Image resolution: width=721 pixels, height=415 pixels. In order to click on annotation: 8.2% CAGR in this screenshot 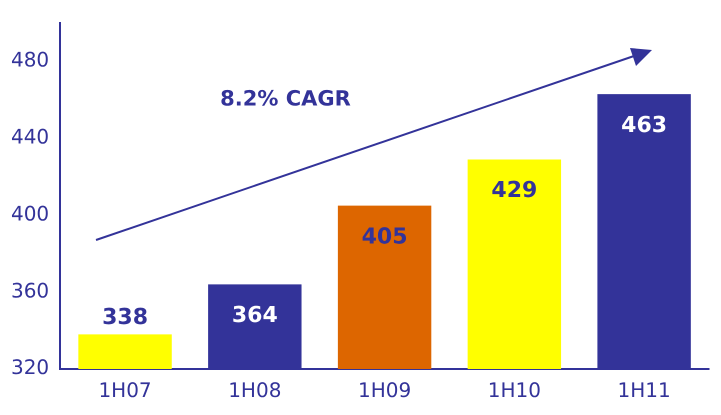, I will do `click(285, 98)`.